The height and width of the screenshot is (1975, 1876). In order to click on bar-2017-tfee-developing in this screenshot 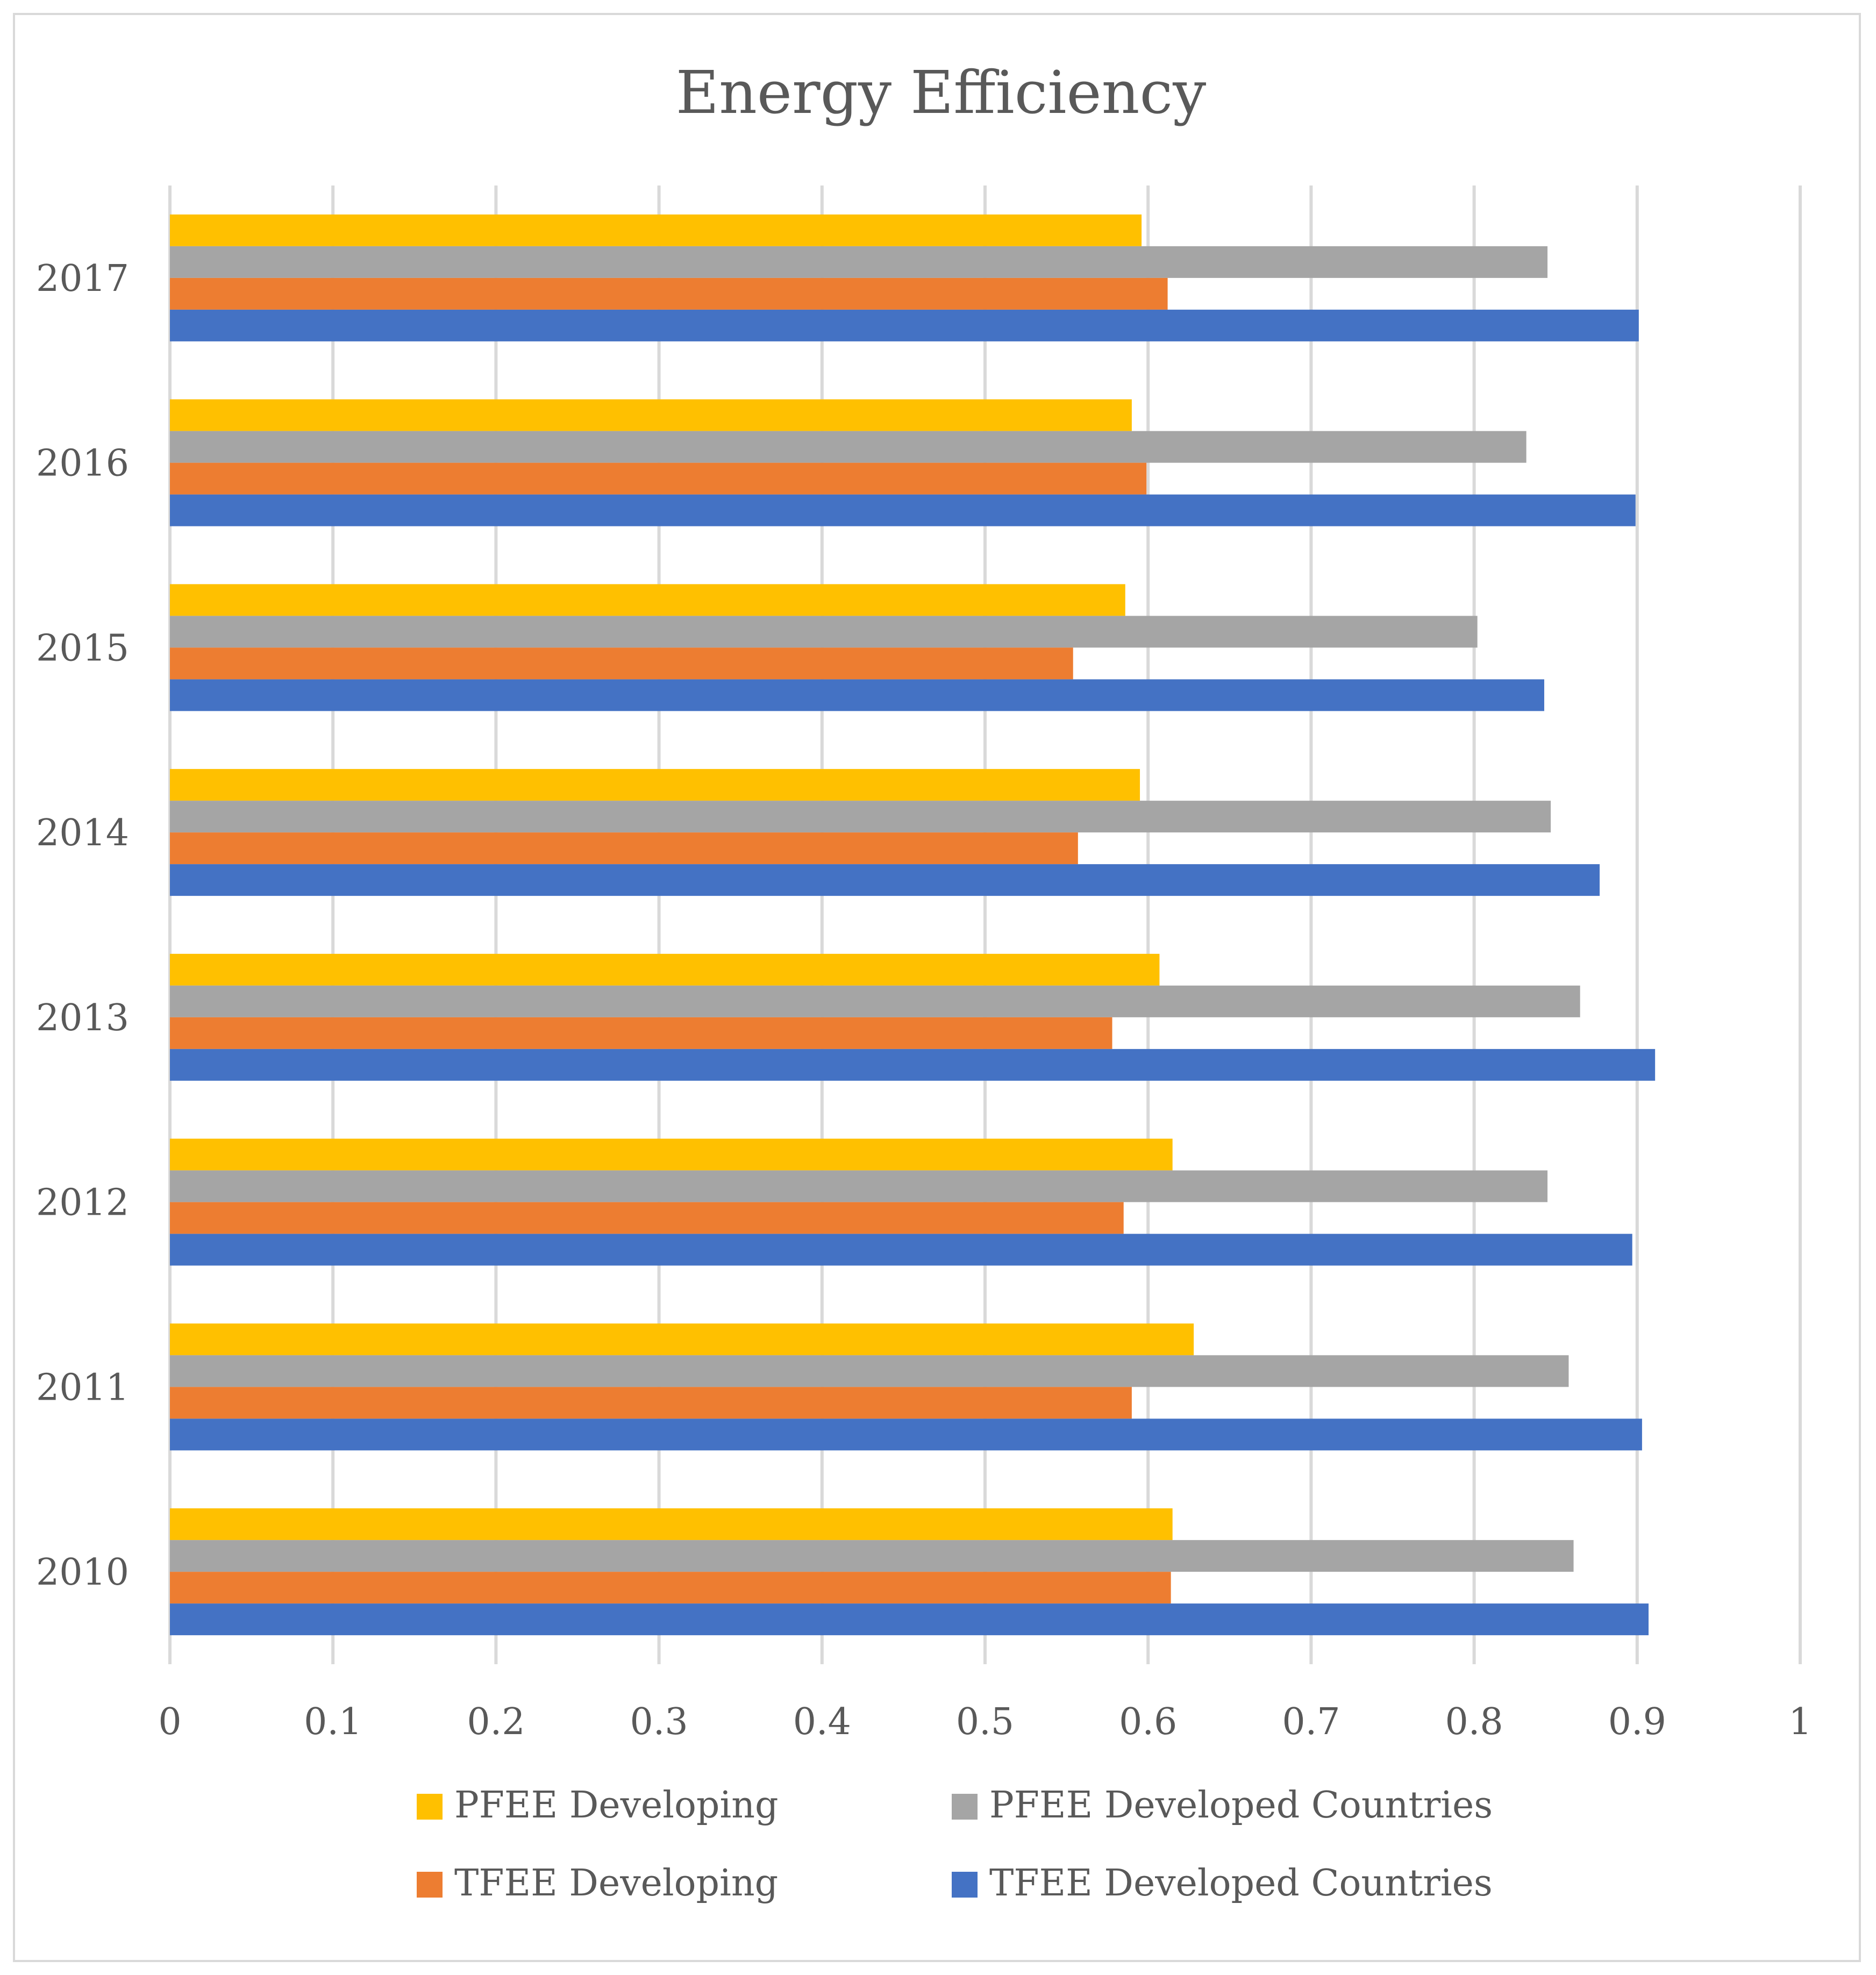, I will do `click(669, 293)`.